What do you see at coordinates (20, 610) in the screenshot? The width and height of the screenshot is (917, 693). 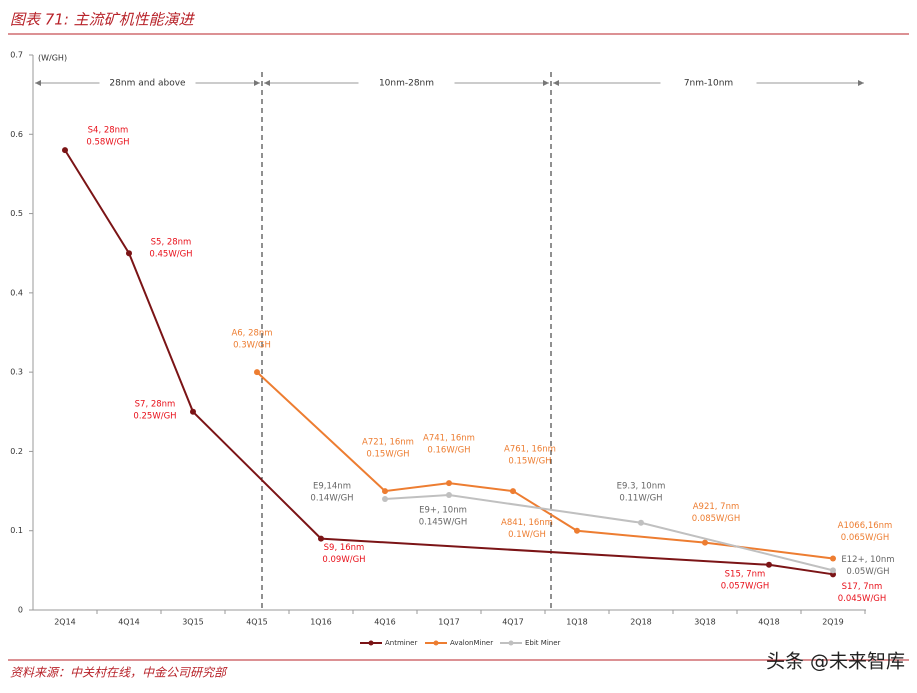 I see `y-tick-label: 0` at bounding box center [20, 610].